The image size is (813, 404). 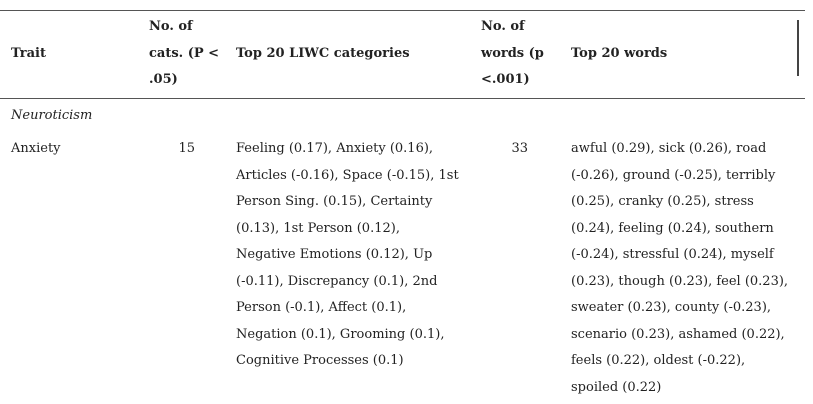 What do you see at coordinates (334, 202) in the screenshot?
I see `liwc-line: Person Sing. (0.15), Certainty` at bounding box center [334, 202].